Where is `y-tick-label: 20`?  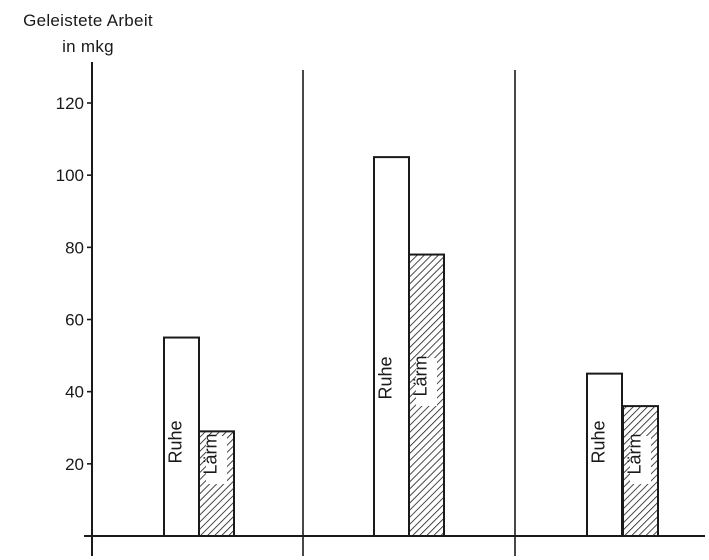 y-tick-label: 20 is located at coordinates (74, 464).